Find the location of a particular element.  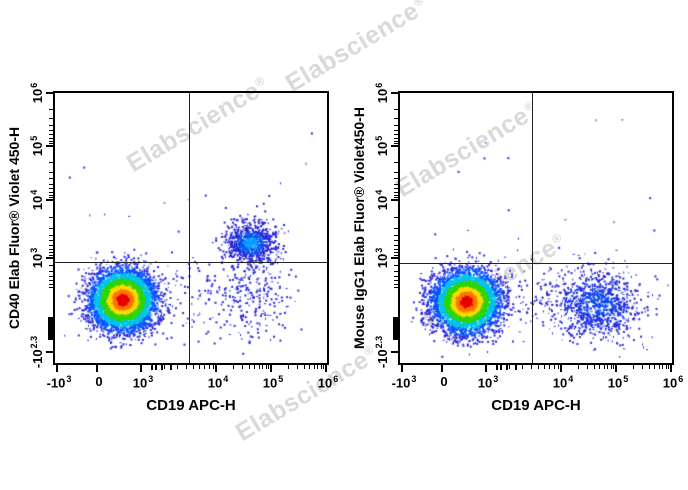

watermark-text: Elabscience® is located at coordinates (353, 49).